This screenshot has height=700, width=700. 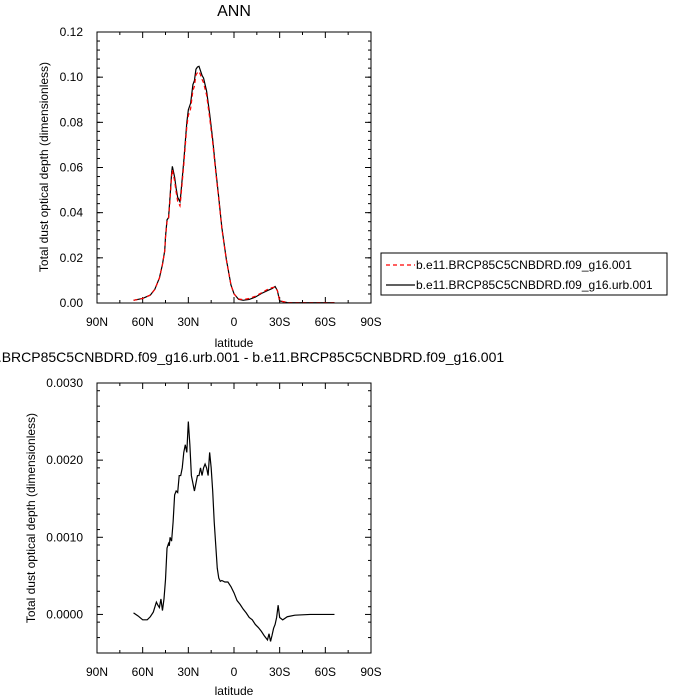 I want to click on bottom-chart-ytick-label: 0.0020, so click(x=64, y=460).